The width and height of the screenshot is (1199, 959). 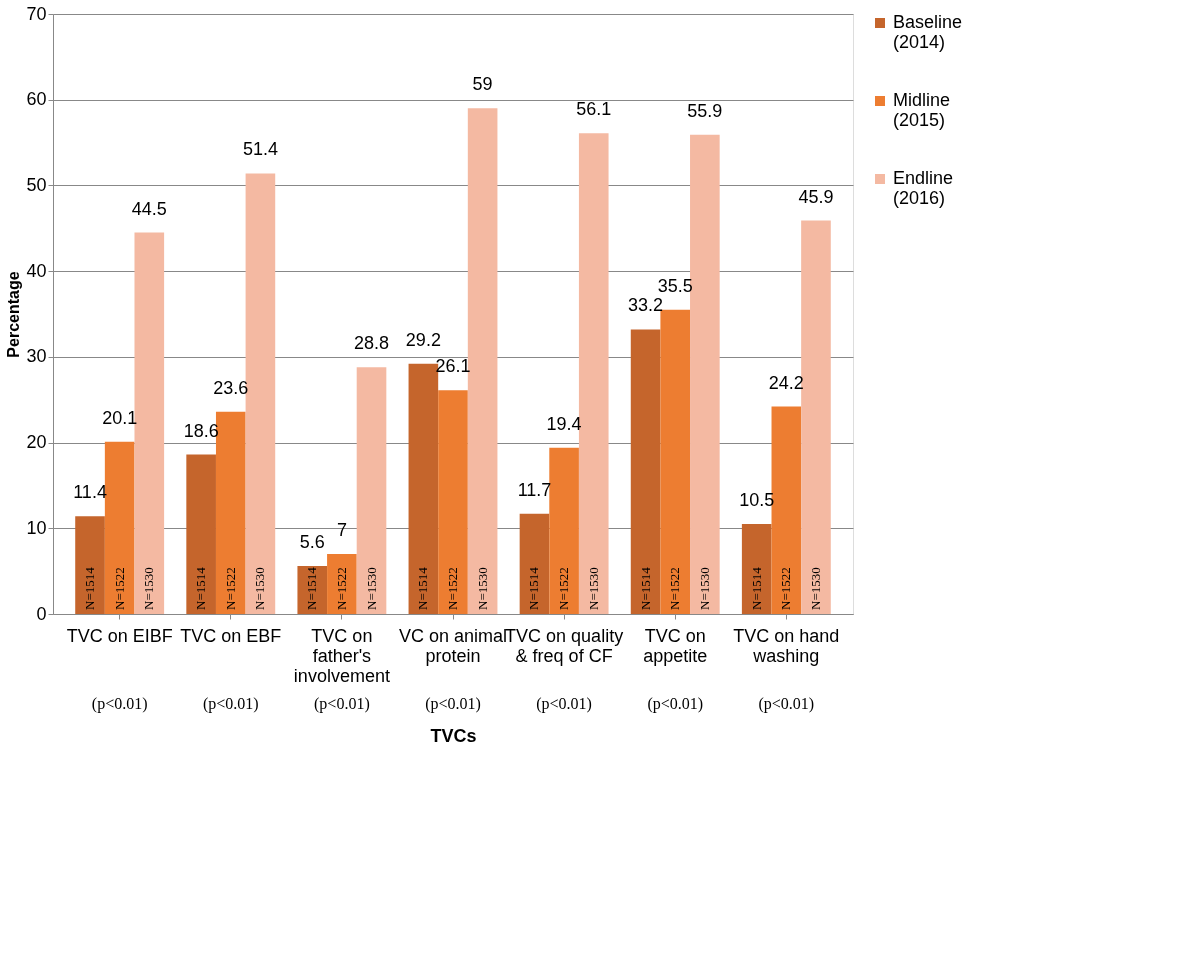 What do you see at coordinates (36, 99) in the screenshot?
I see `y-tick-label: 60` at bounding box center [36, 99].